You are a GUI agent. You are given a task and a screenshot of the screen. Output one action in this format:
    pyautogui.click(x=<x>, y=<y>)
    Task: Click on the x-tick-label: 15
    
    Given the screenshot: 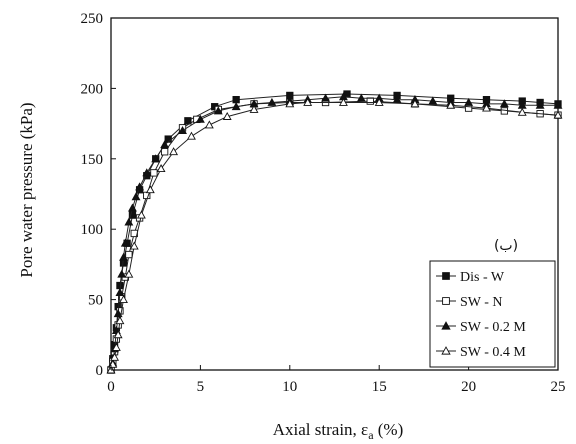 What is the action you would take?
    pyautogui.click(x=379, y=387)
    